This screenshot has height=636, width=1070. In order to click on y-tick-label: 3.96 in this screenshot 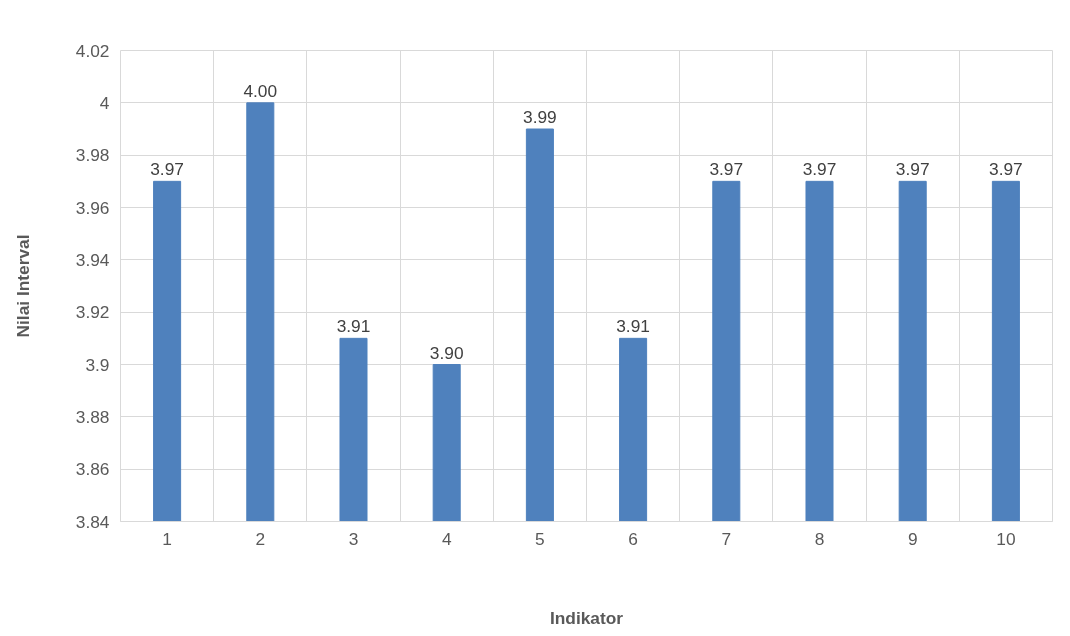, I will do `click(92, 207)`.